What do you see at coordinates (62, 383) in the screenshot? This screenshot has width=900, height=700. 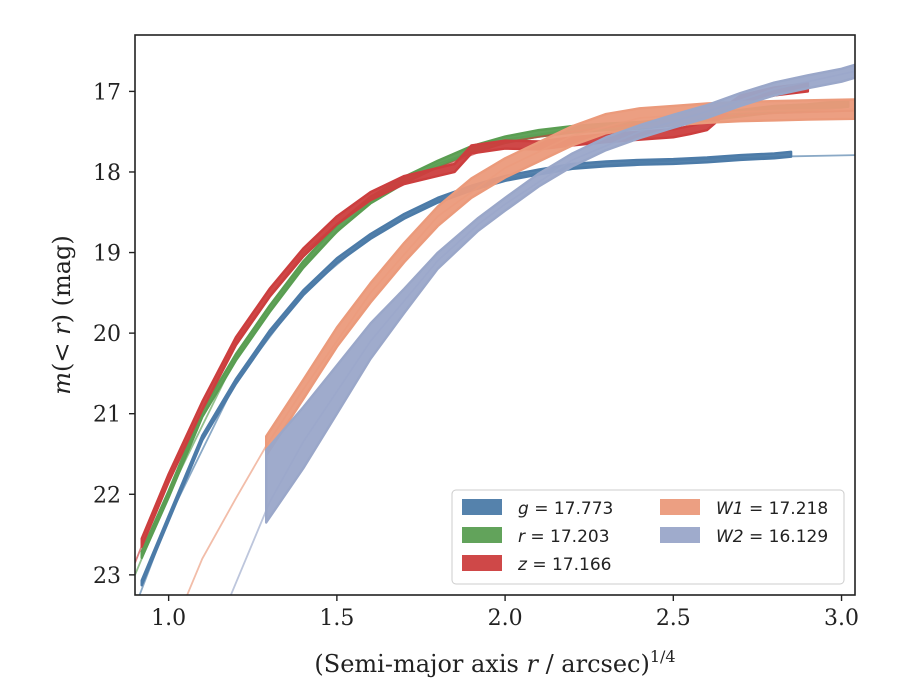 I see `y-axis-label-var: m` at bounding box center [62, 383].